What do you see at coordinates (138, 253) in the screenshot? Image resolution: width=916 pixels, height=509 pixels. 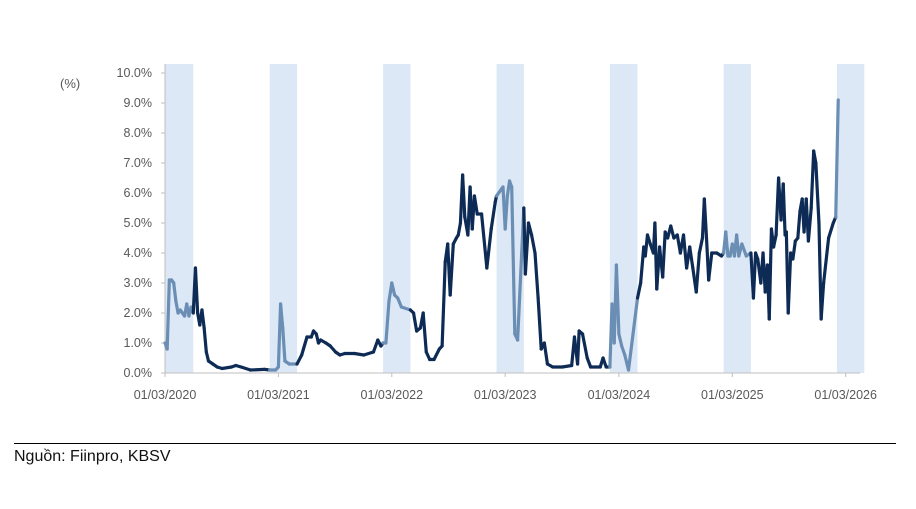 I see `y-tick-label: 4.0%` at bounding box center [138, 253].